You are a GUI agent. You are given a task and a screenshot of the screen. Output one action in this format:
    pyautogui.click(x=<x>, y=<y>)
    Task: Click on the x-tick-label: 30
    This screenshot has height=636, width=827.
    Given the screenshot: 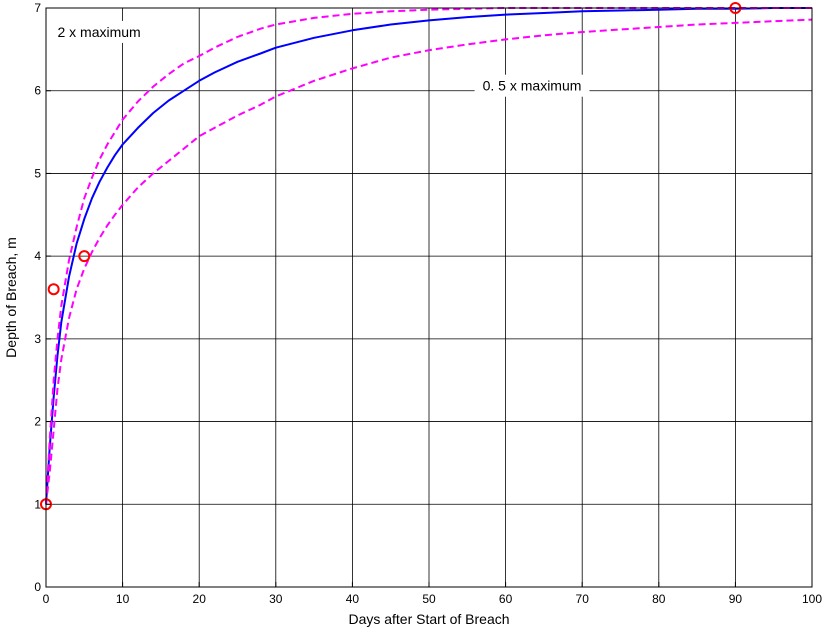 What is the action you would take?
    pyautogui.click(x=276, y=599)
    